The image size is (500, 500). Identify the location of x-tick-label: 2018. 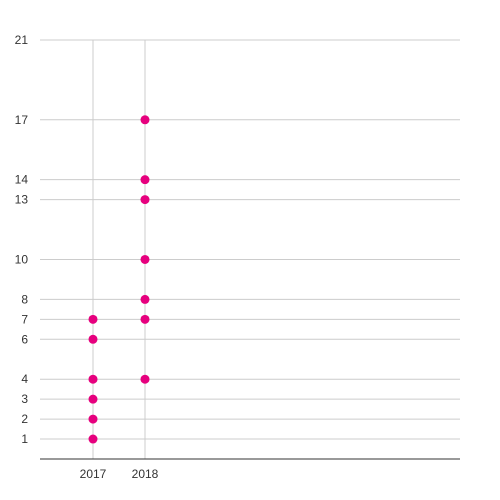
(145, 474).